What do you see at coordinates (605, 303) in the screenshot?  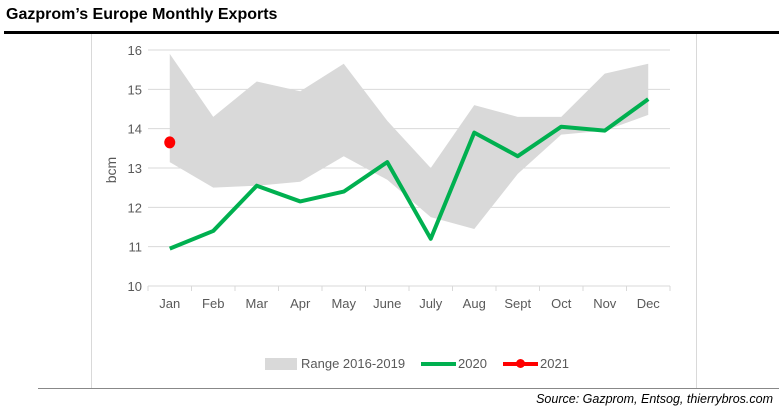 I see `x-tick-label: Nov` at bounding box center [605, 303].